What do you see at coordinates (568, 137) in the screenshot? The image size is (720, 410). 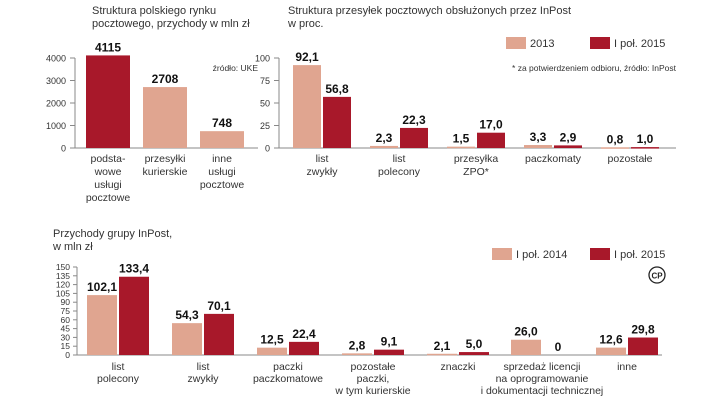 I see `data-label: 2,9` at bounding box center [568, 137].